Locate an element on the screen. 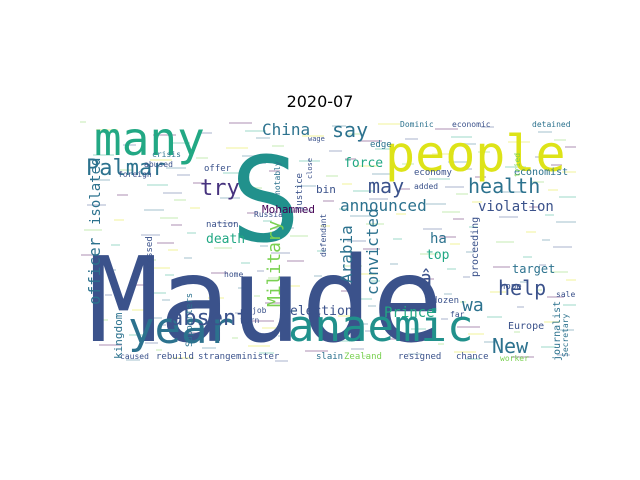 The image size is (640, 480). cloud-word: caused is located at coordinates (134, 356).